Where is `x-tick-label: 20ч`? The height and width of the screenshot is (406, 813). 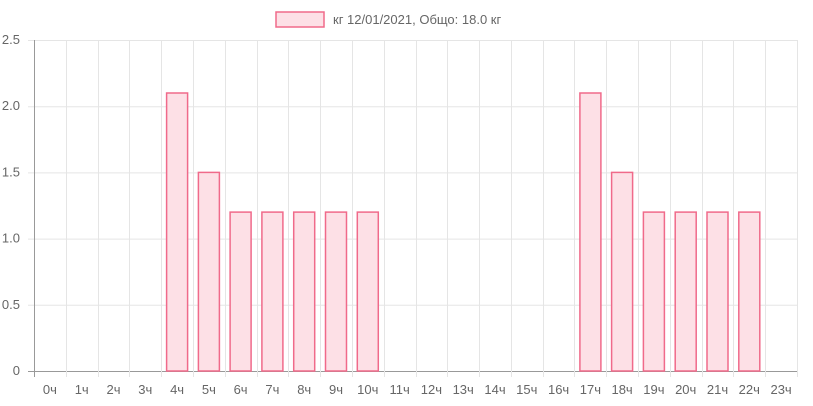 x-tick-label: 20ч is located at coordinates (685, 389).